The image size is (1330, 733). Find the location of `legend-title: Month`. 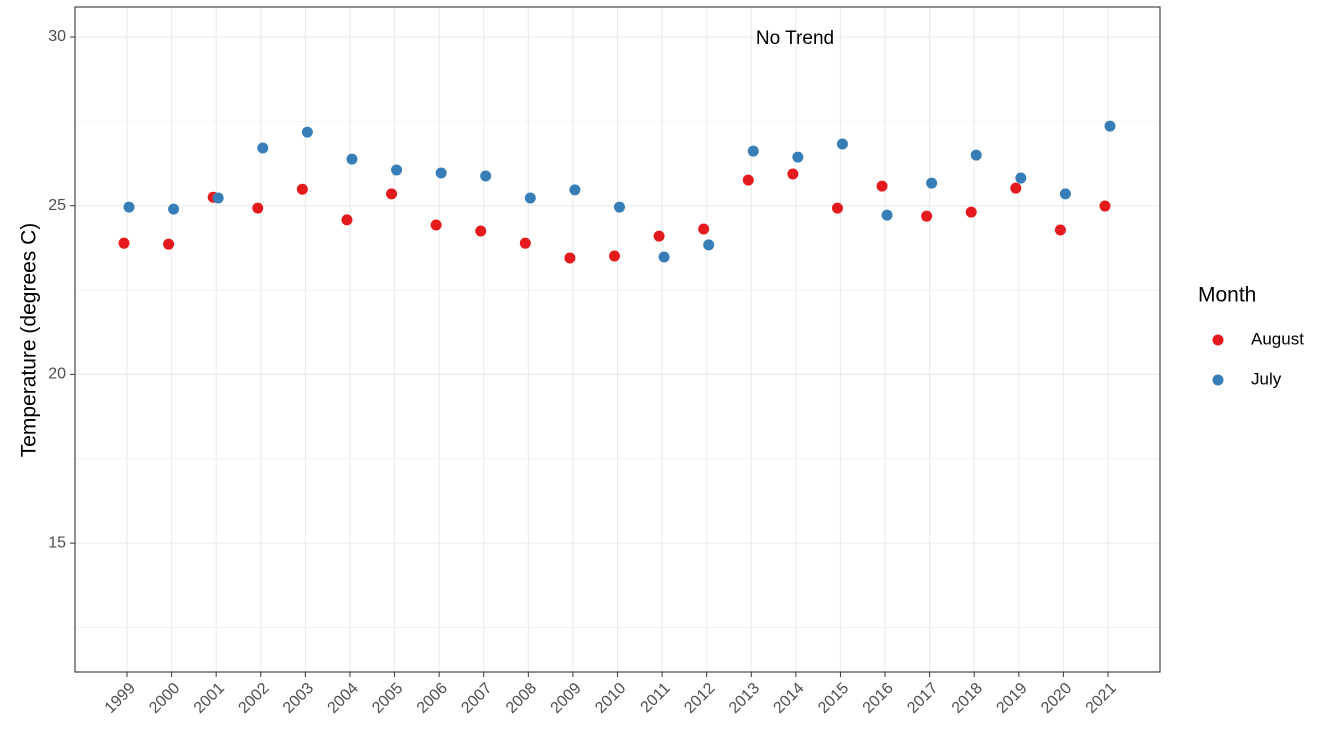

legend-title: Month is located at coordinates (1227, 295).